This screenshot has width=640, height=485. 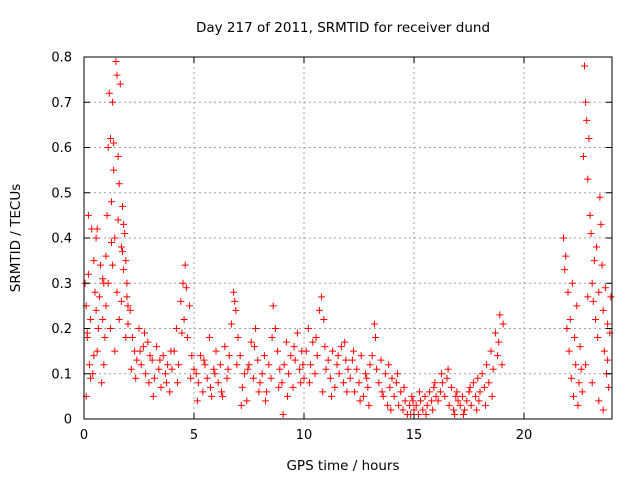 What do you see at coordinates (61, 58) in the screenshot?
I see `y-tick-label: 0.8` at bounding box center [61, 58].